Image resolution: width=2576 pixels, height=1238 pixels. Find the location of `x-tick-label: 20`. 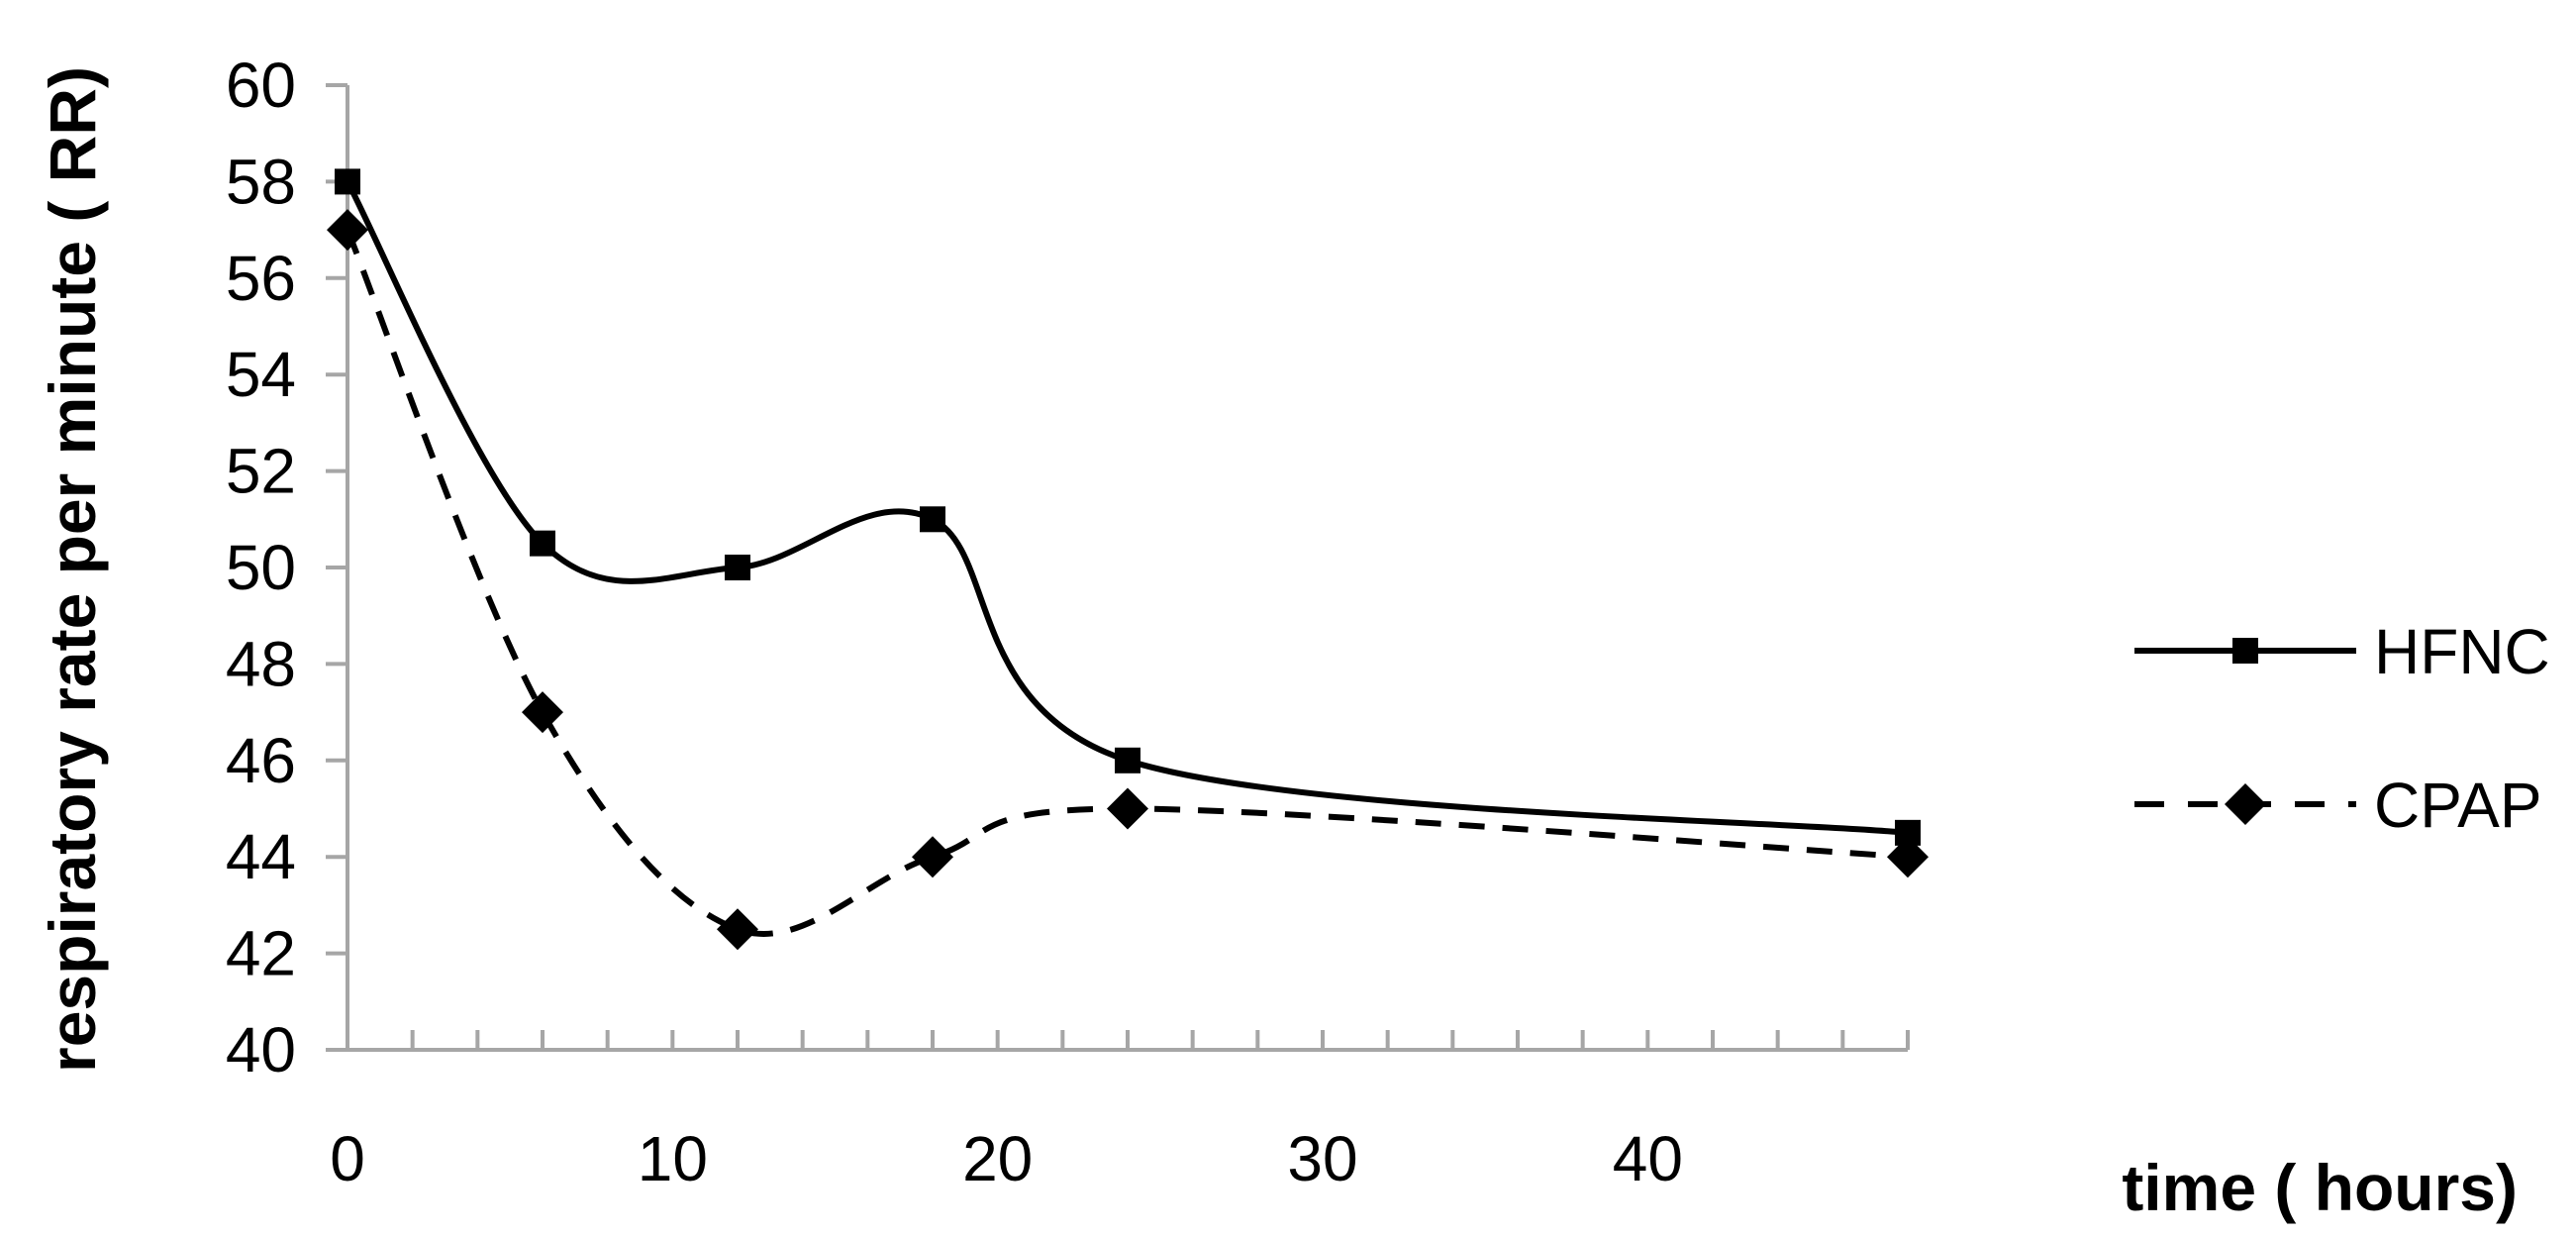

x-tick-label: 20 is located at coordinates (998, 1158).